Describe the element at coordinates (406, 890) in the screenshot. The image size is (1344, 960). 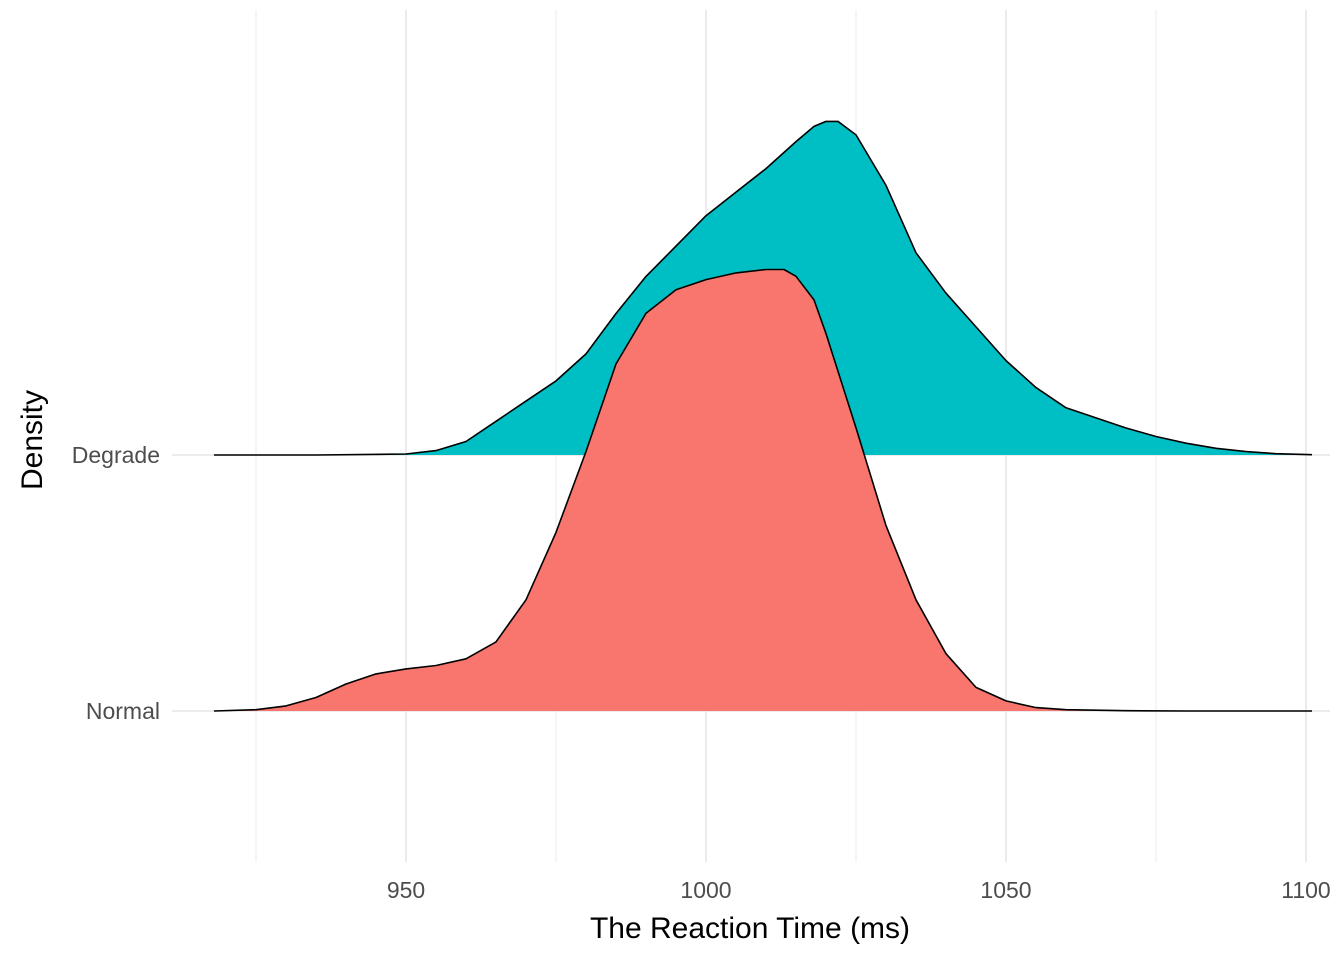
I see `x-tick-label: 950` at that location.